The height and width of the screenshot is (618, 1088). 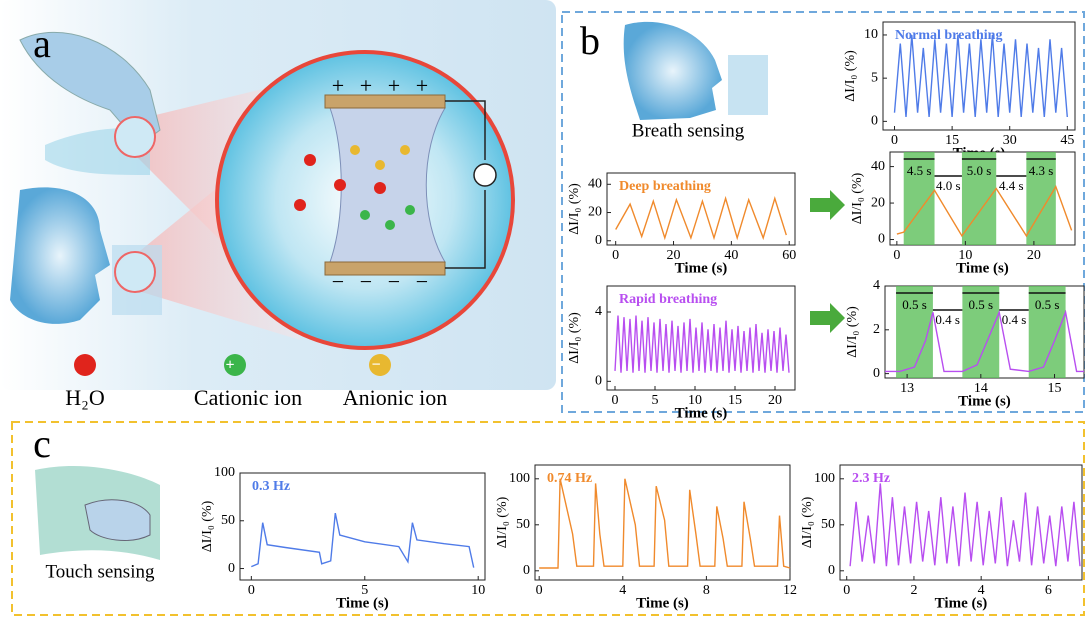 I want to click on cation-sign: +, so click(x=229, y=365).